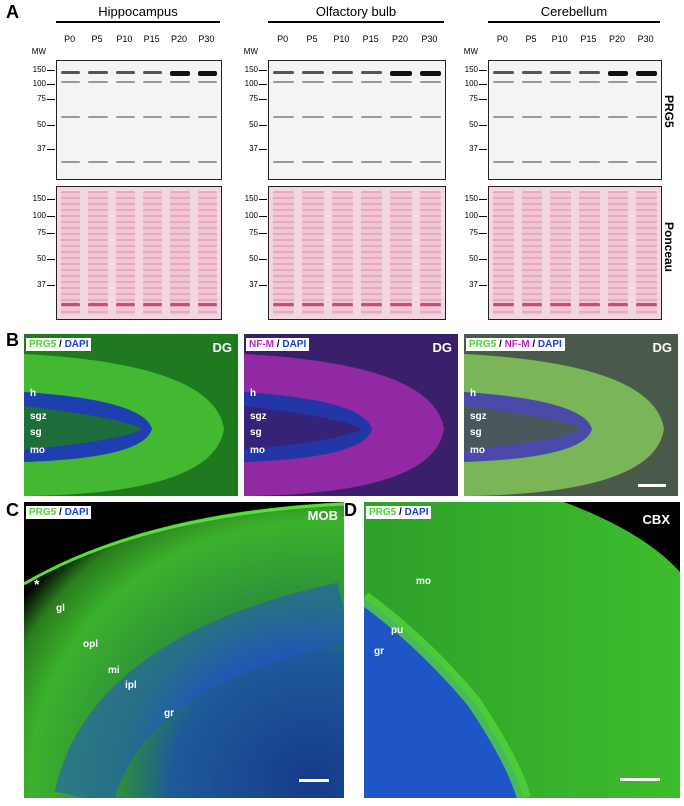  Describe the element at coordinates (669, 111) in the screenshot. I see `prg5-row-label: PRG5` at that location.